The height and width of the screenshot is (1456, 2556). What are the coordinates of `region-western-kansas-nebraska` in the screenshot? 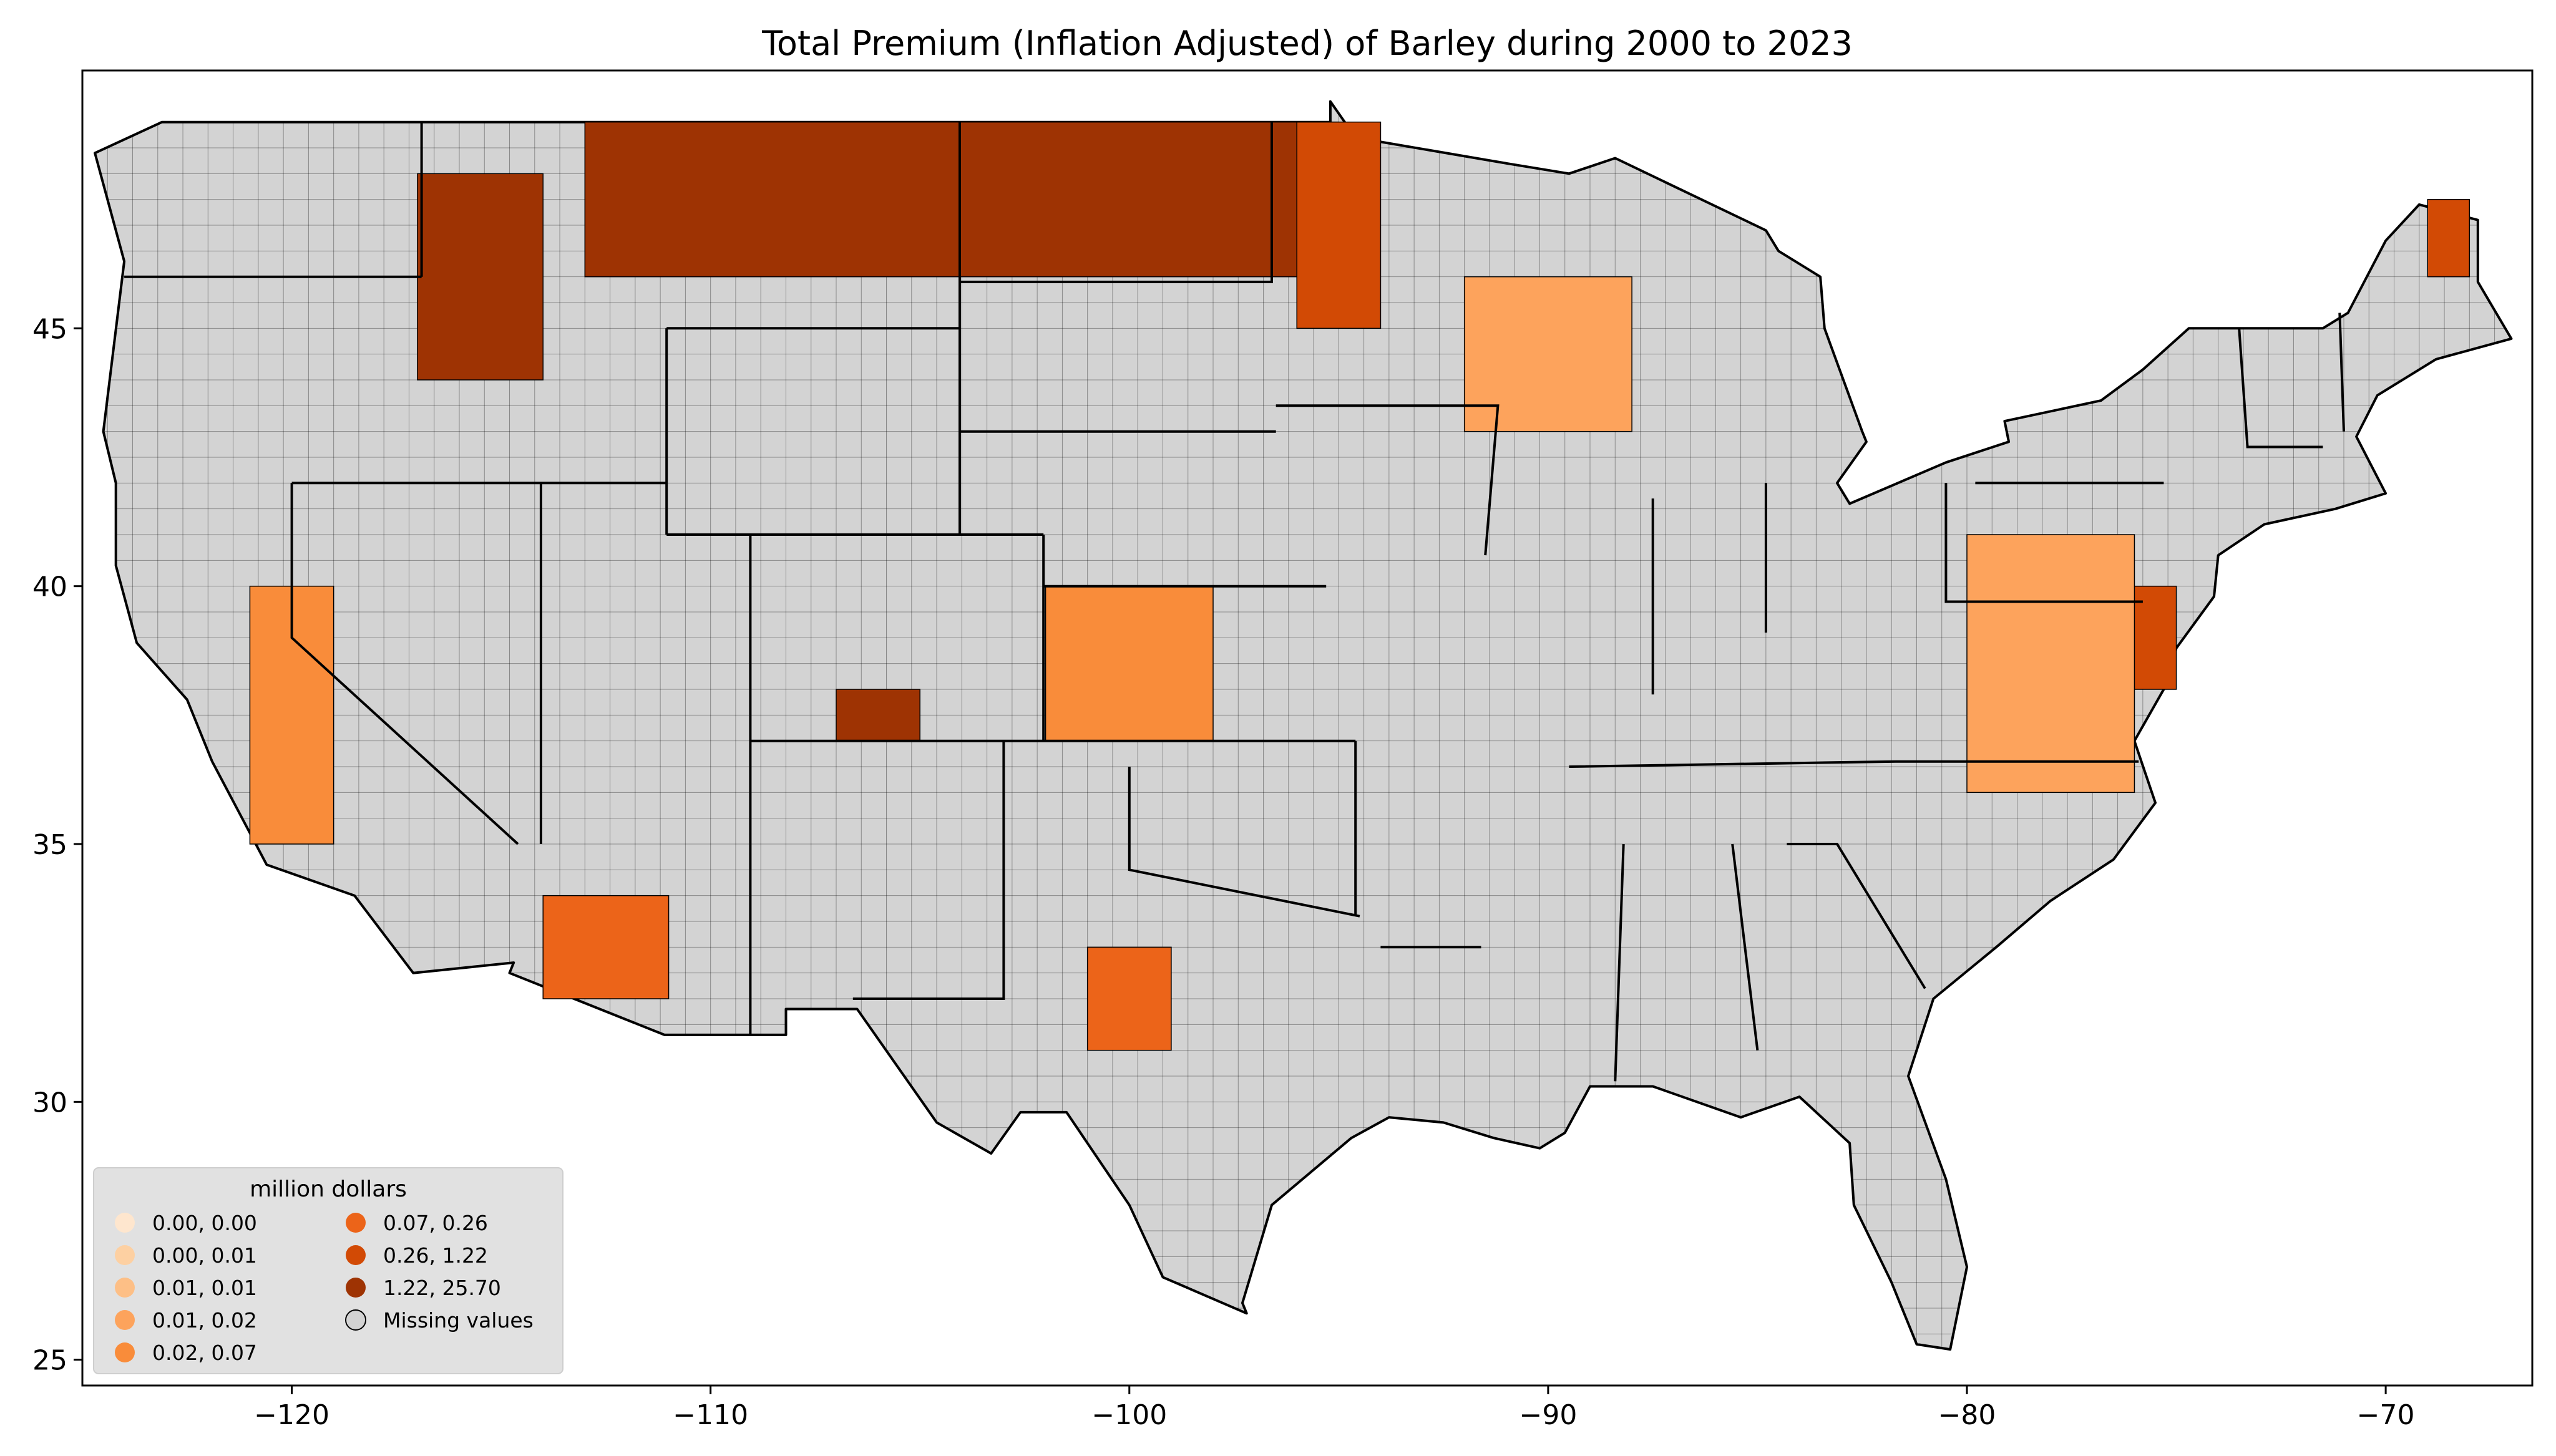 It's located at (1129, 664).